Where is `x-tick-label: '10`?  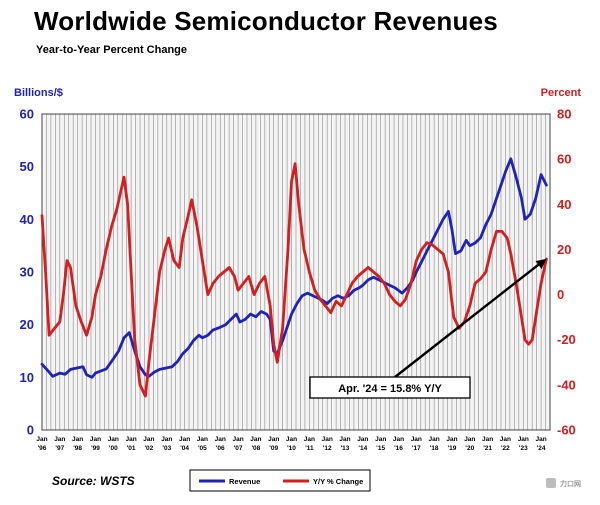 x-tick-label: '10 is located at coordinates (291, 448).